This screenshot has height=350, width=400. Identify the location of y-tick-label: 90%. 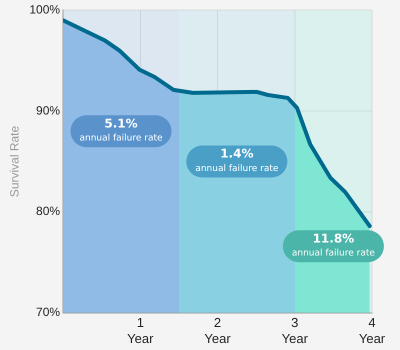
(48, 110).